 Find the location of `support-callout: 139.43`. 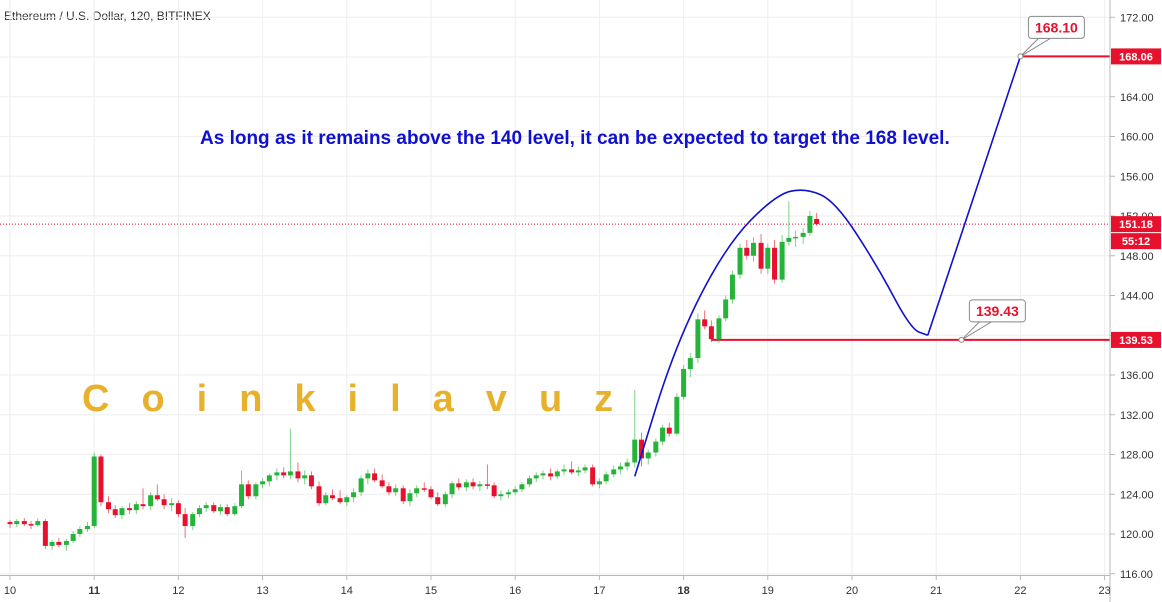

support-callout: 139.43 is located at coordinates (992, 321).